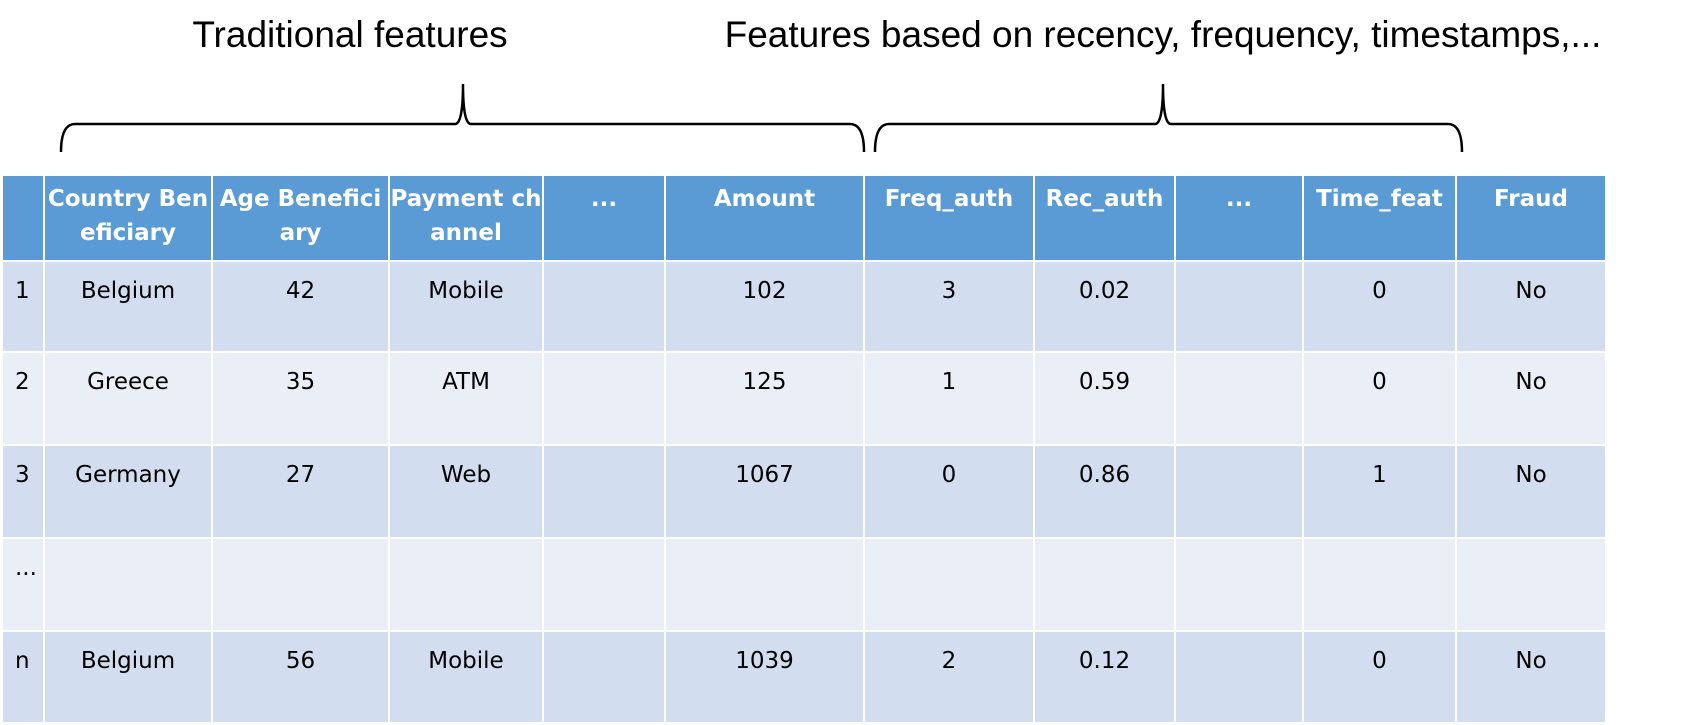 The image size is (1695, 725). What do you see at coordinates (1104, 491) in the screenshot?
I see `table-cell: 0.86` at bounding box center [1104, 491].